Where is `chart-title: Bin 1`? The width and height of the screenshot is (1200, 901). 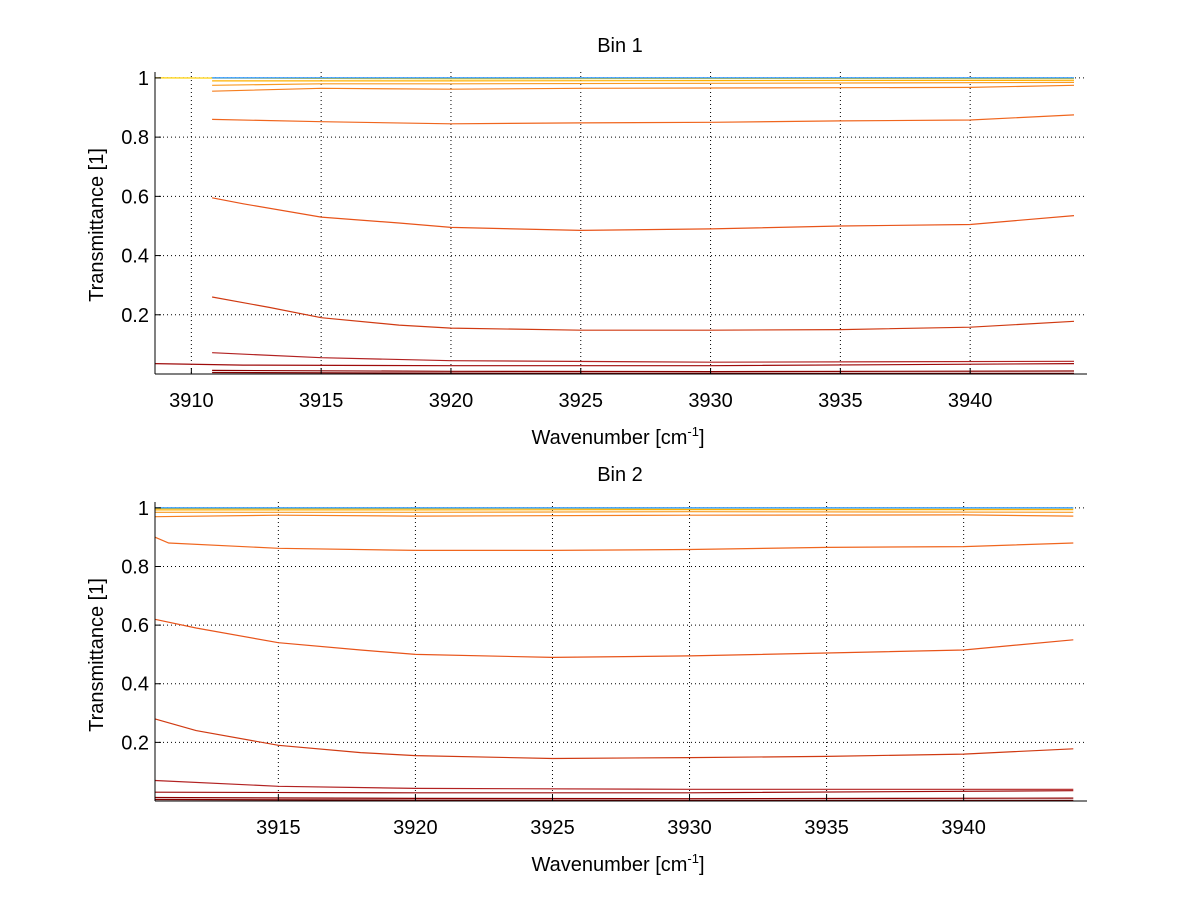 chart-title: Bin 1 is located at coordinates (620, 46).